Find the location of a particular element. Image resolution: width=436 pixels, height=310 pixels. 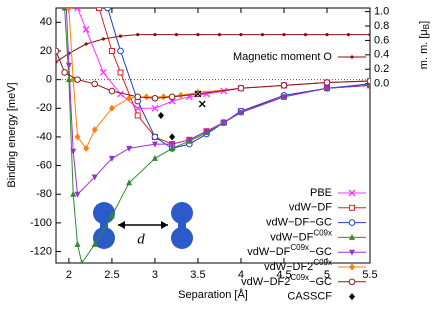

text-part: vdW−DF2 is located at coordinates (288, 267).